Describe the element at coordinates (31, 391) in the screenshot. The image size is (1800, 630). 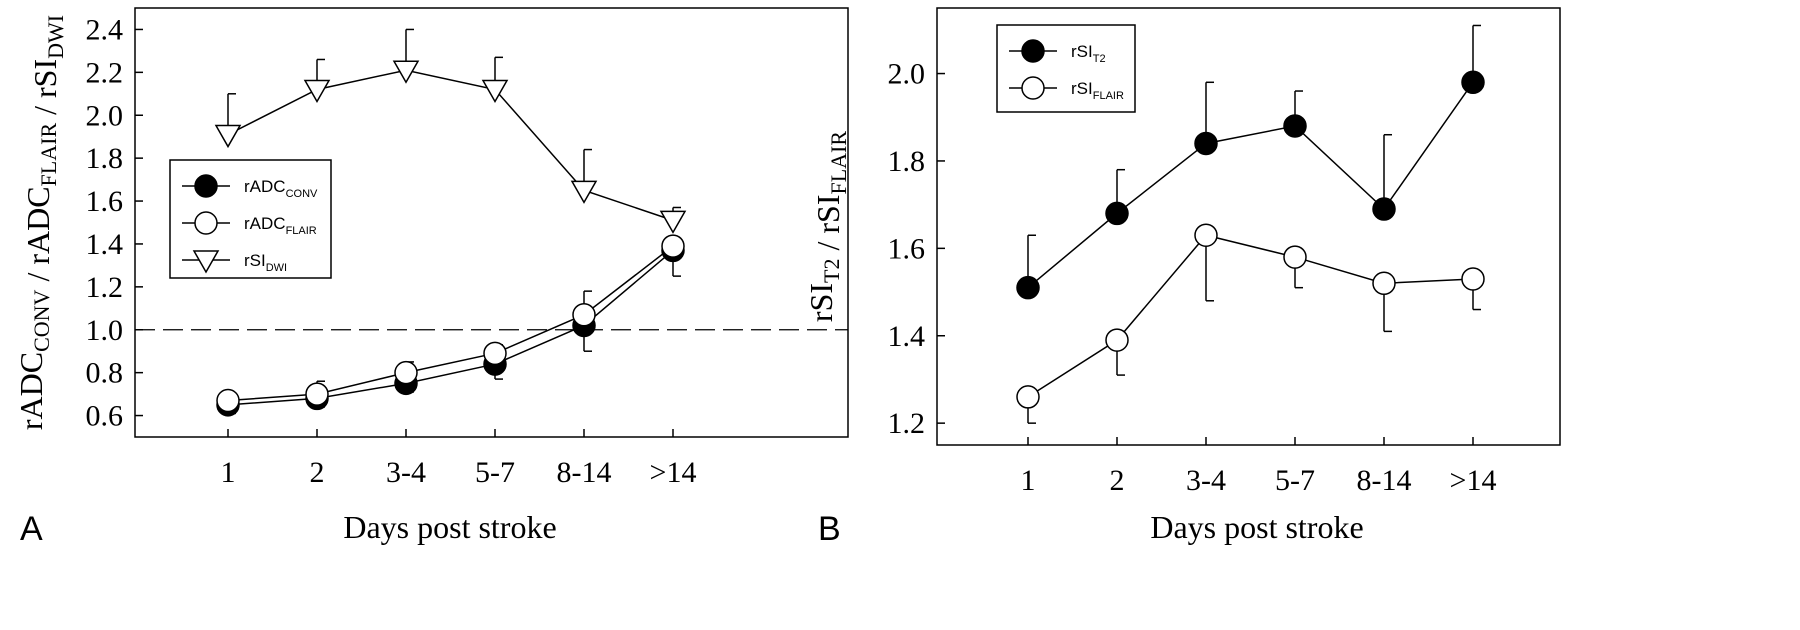
I see `y-axis-title-text: rADC` at that location.